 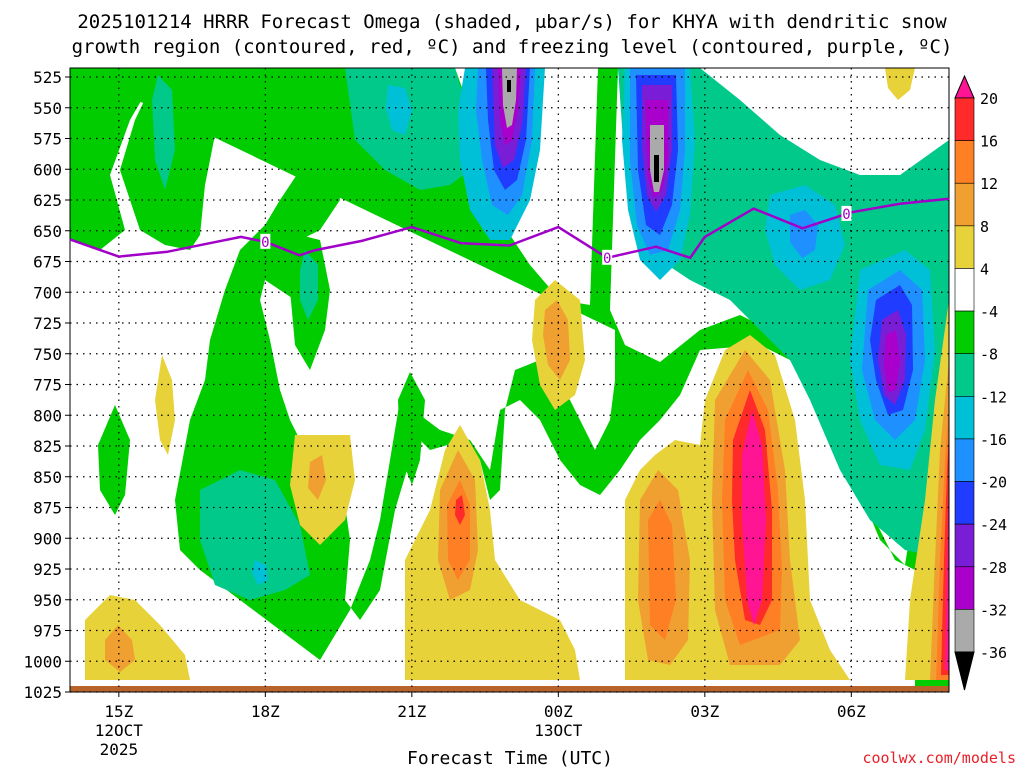 What do you see at coordinates (47, 323) in the screenshot?
I see `y-tick-label: 725` at bounding box center [47, 323].